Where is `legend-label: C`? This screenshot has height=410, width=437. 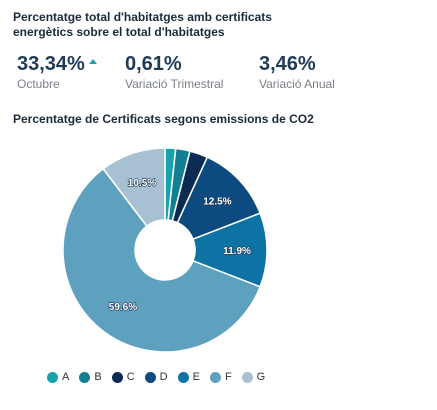 legend-label: C is located at coordinates (130, 377).